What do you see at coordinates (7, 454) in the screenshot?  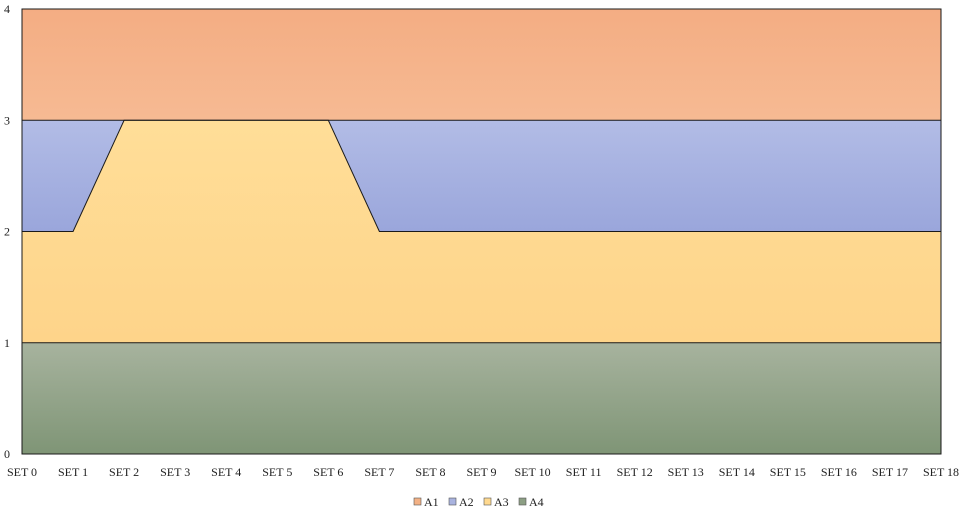 I see `y-tick-label: 0` at bounding box center [7, 454].